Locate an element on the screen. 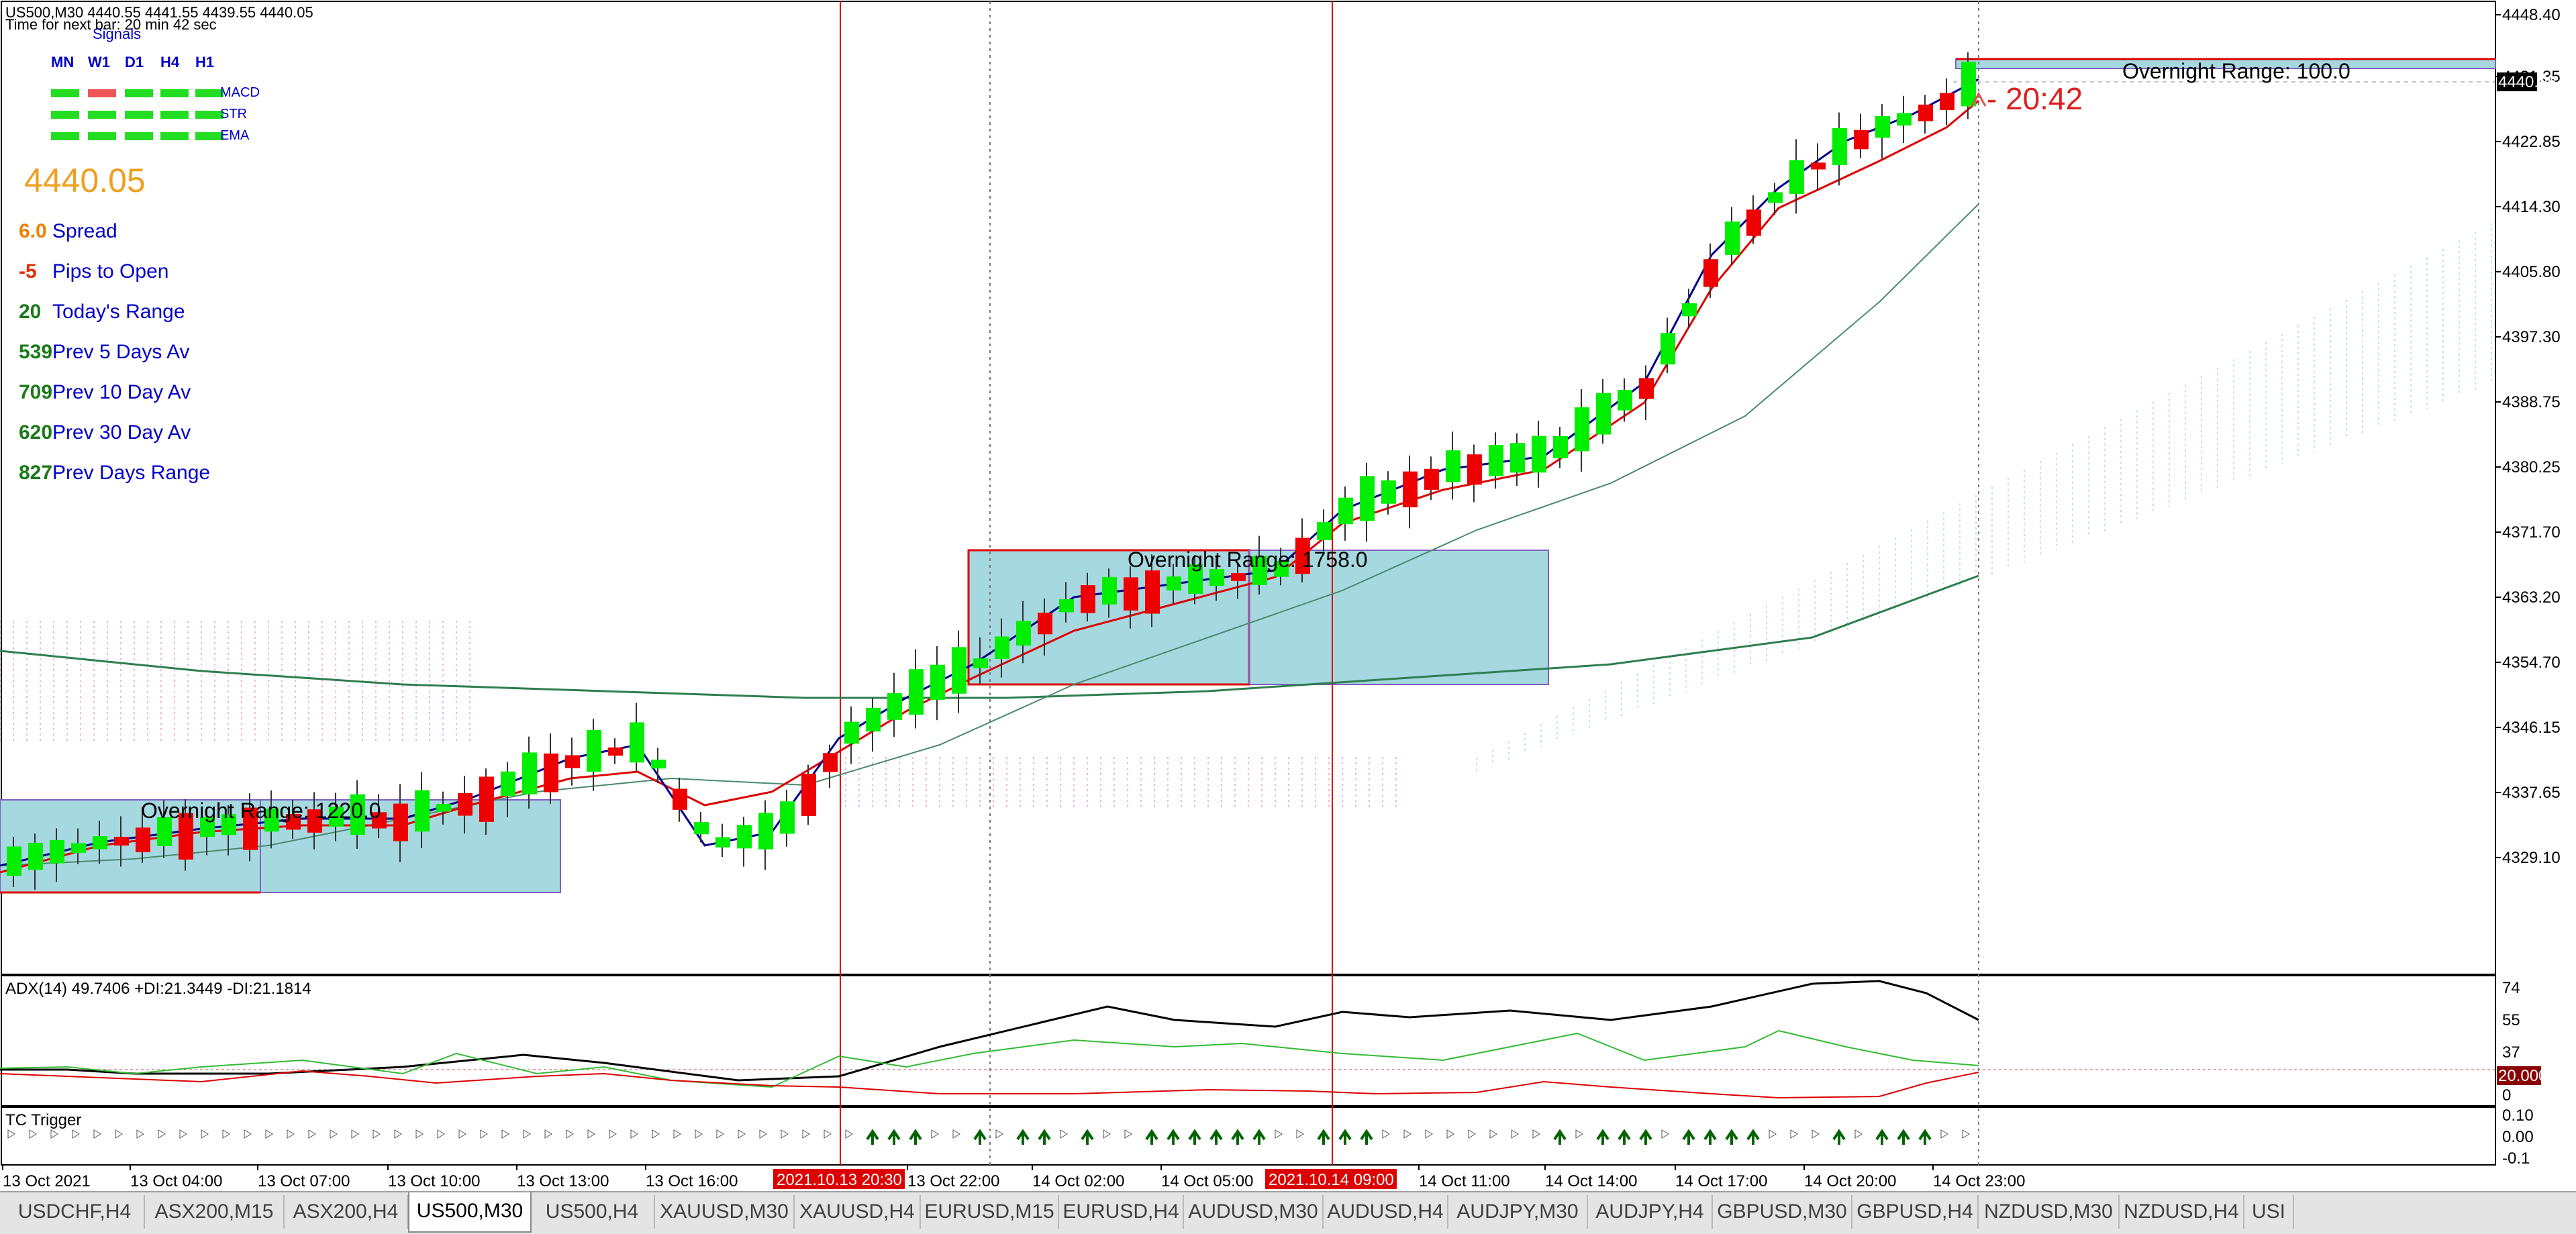 This screenshot has height=1234, width=2576. time-marker-1: 2021.10.13 20:30 is located at coordinates (839, 1180).